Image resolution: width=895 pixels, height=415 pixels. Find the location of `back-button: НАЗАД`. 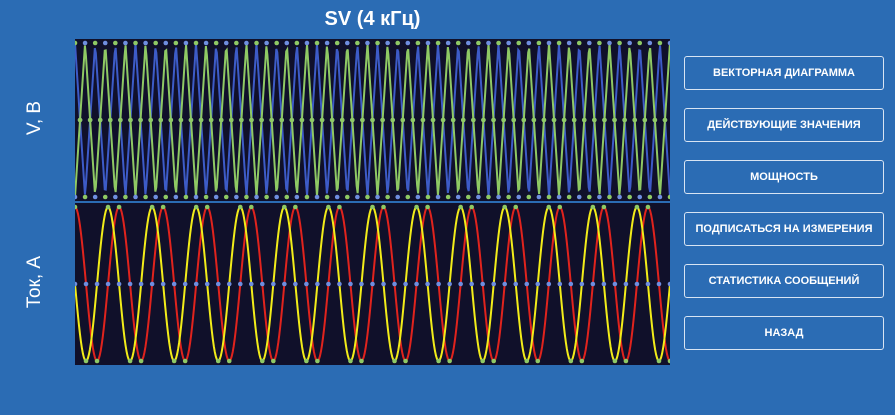

back-button: НАЗАД is located at coordinates (784, 333).